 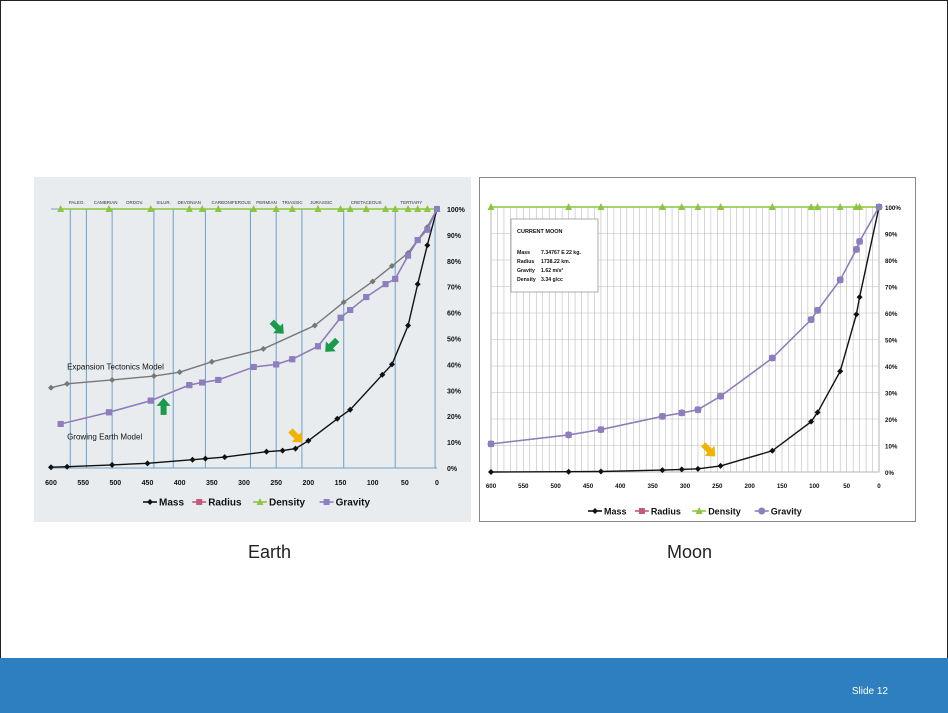 I want to click on arrow-1-green-shape, so click(x=332, y=344).